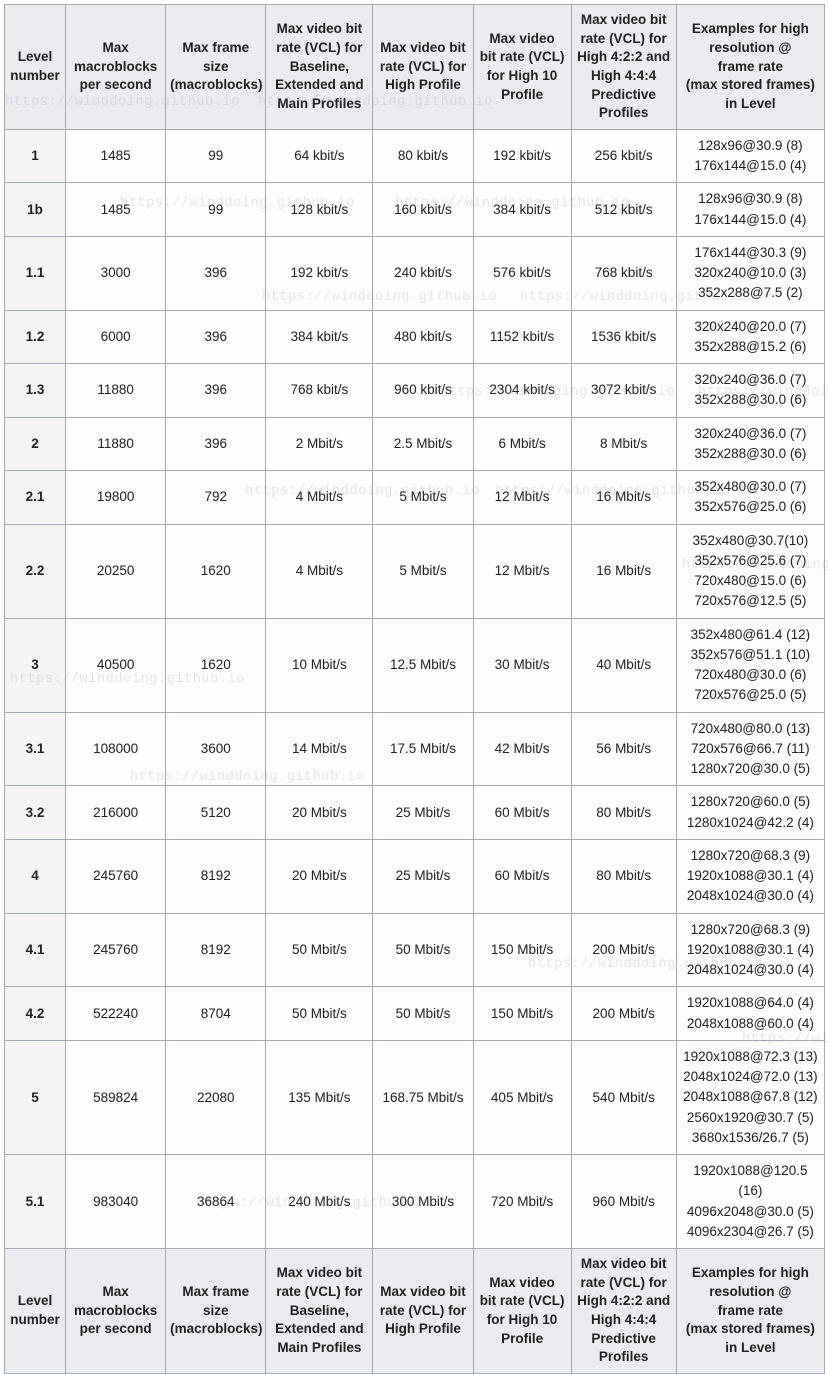  What do you see at coordinates (423, 390) in the screenshot?
I see `cell-rate-high-profile: 960 kbit/s` at bounding box center [423, 390].